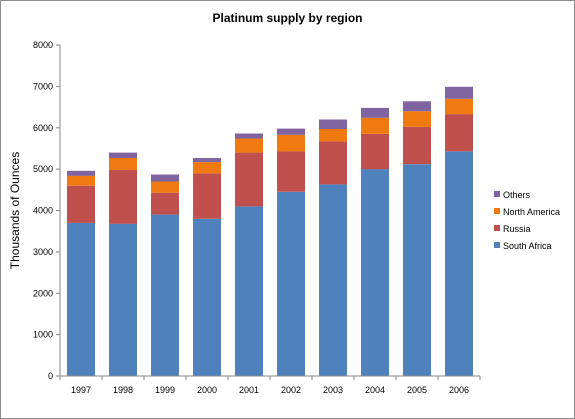 Image resolution: width=575 pixels, height=419 pixels. What do you see at coordinates (459, 133) in the screenshot?
I see `bar-russia-2006` at bounding box center [459, 133].